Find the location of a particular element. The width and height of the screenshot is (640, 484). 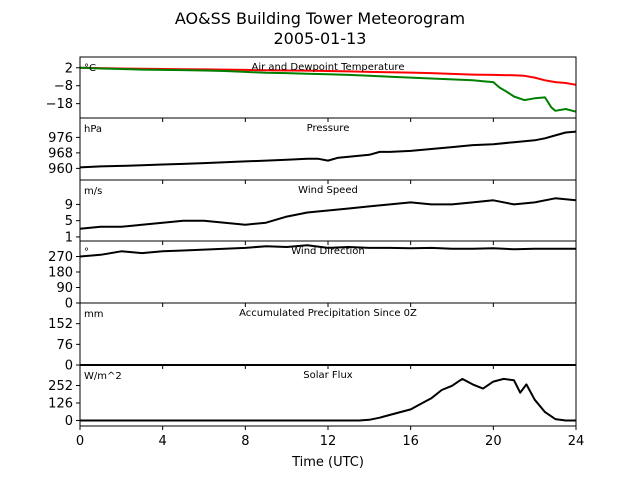

panel-1-series-2-line is located at coordinates (328, 89).